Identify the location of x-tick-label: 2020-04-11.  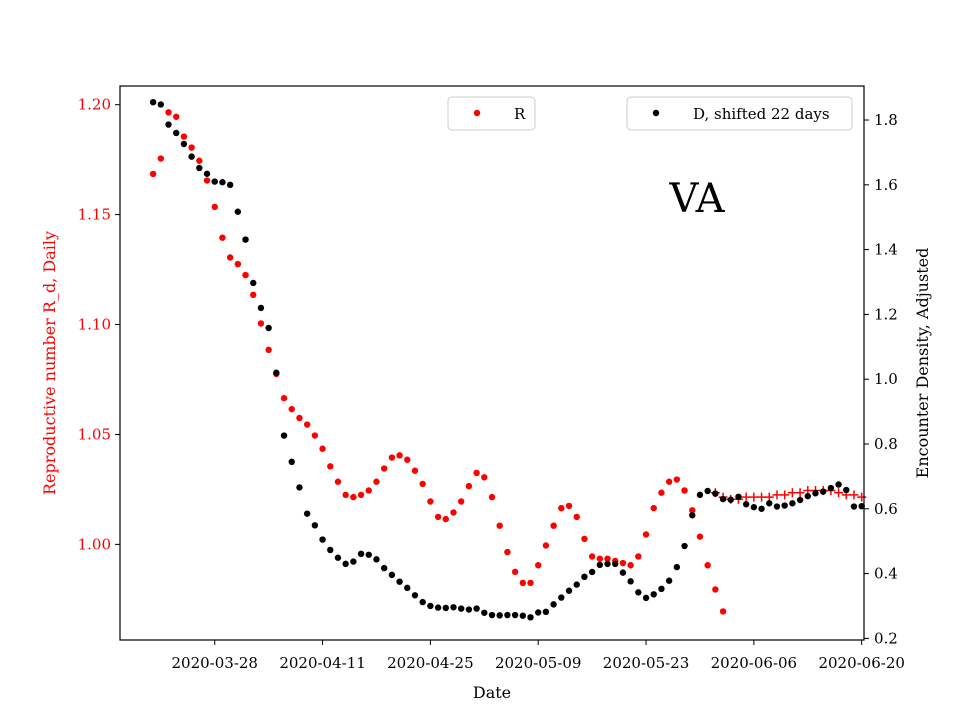
(322, 663).